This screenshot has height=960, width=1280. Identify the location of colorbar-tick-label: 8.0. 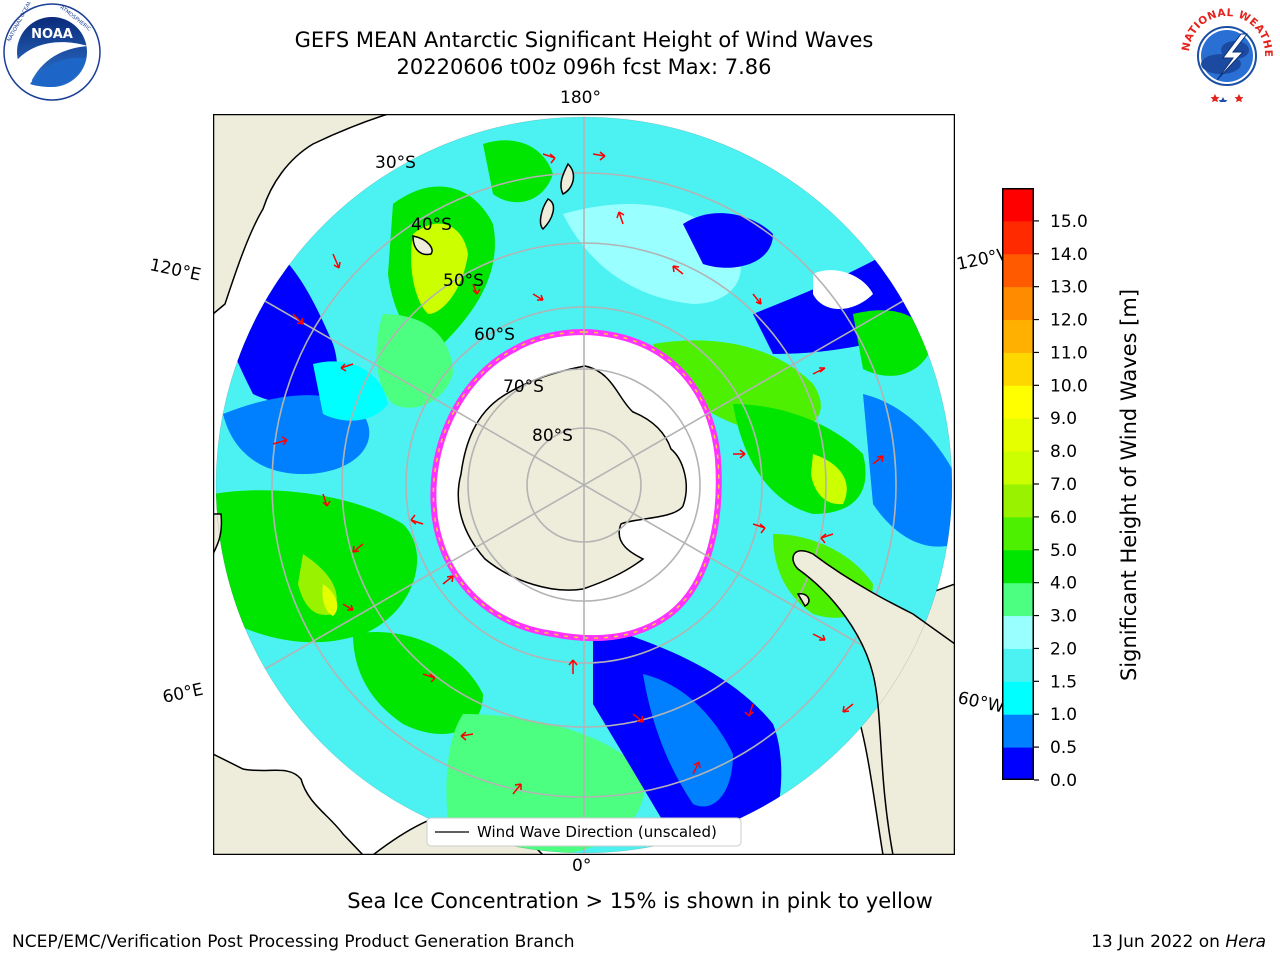
(1063, 452).